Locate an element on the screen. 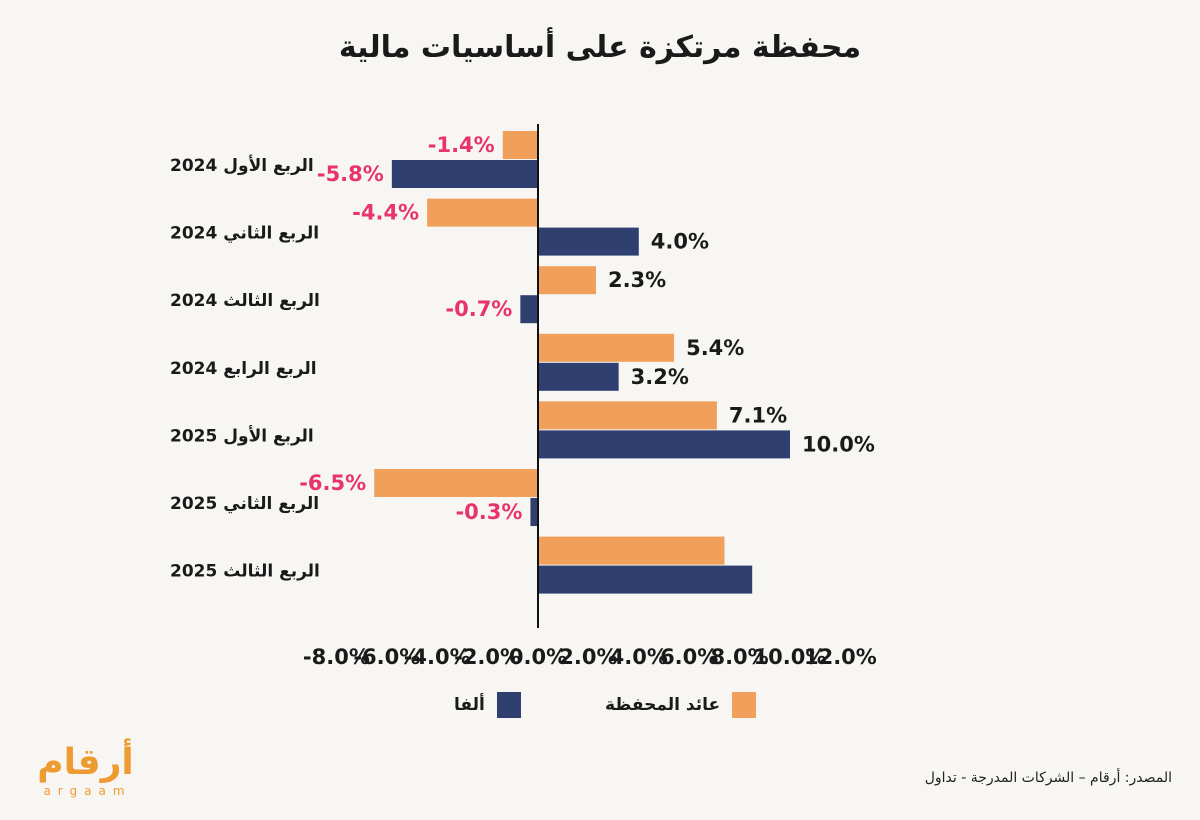  x-tick-label: -4.0% is located at coordinates (437, 657).